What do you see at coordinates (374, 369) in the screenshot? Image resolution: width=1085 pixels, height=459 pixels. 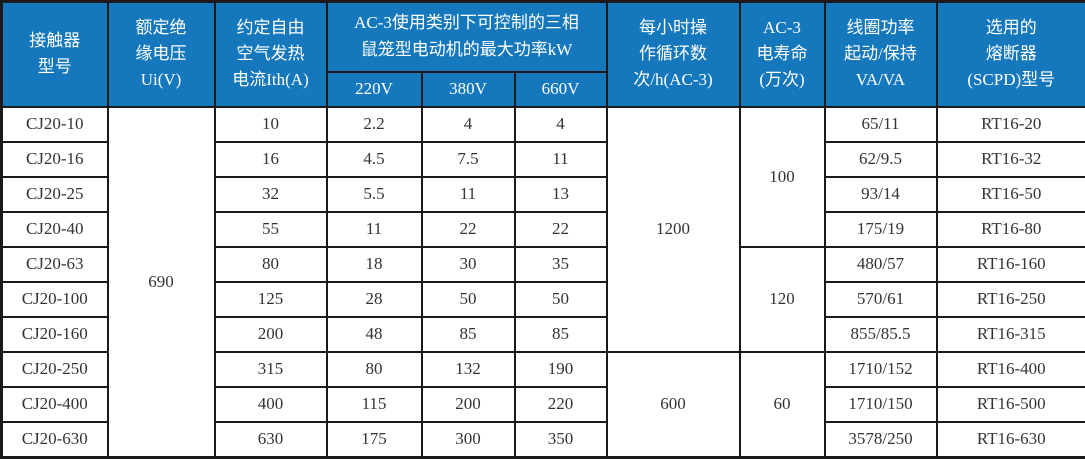 I see `cell-p220: 80` at bounding box center [374, 369].